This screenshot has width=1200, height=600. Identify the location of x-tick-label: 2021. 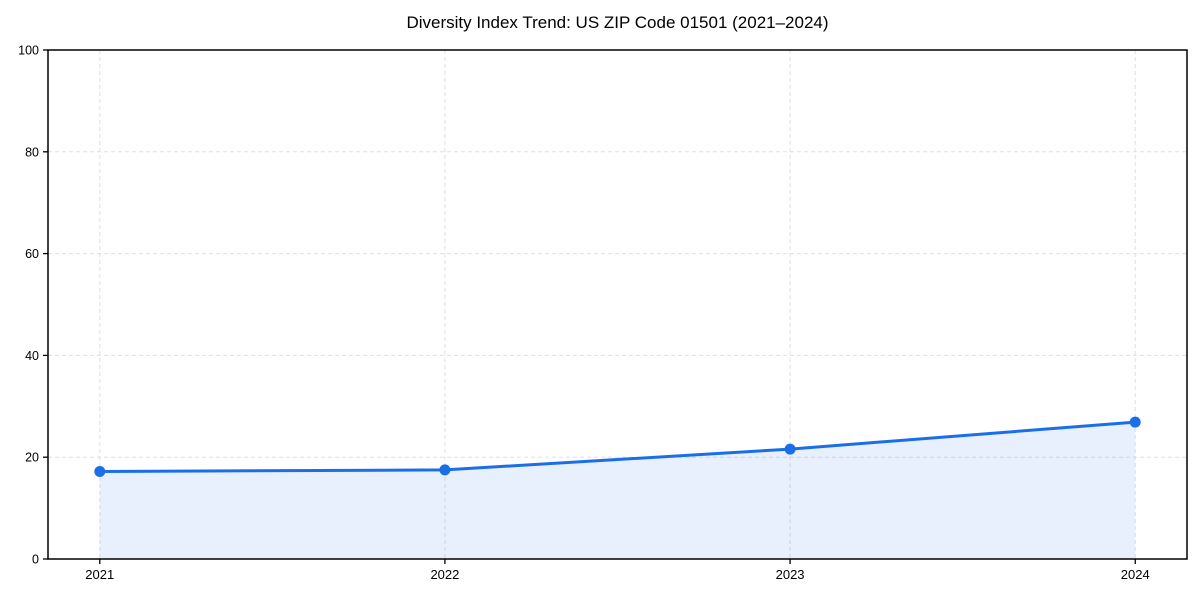
(99, 574).